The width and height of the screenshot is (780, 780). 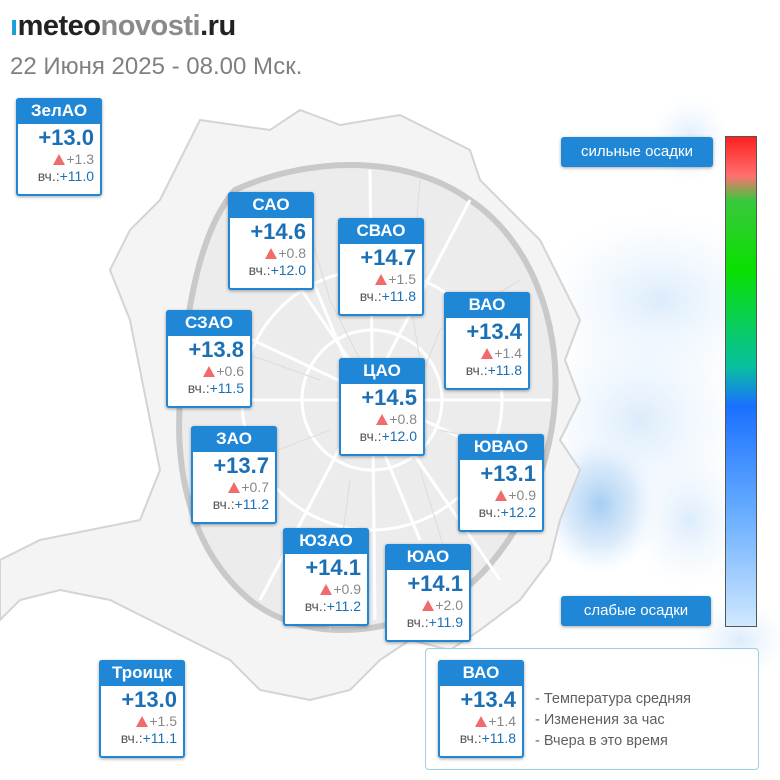 I want to click on yesterday-value: +12.2, so click(x=518, y=512).